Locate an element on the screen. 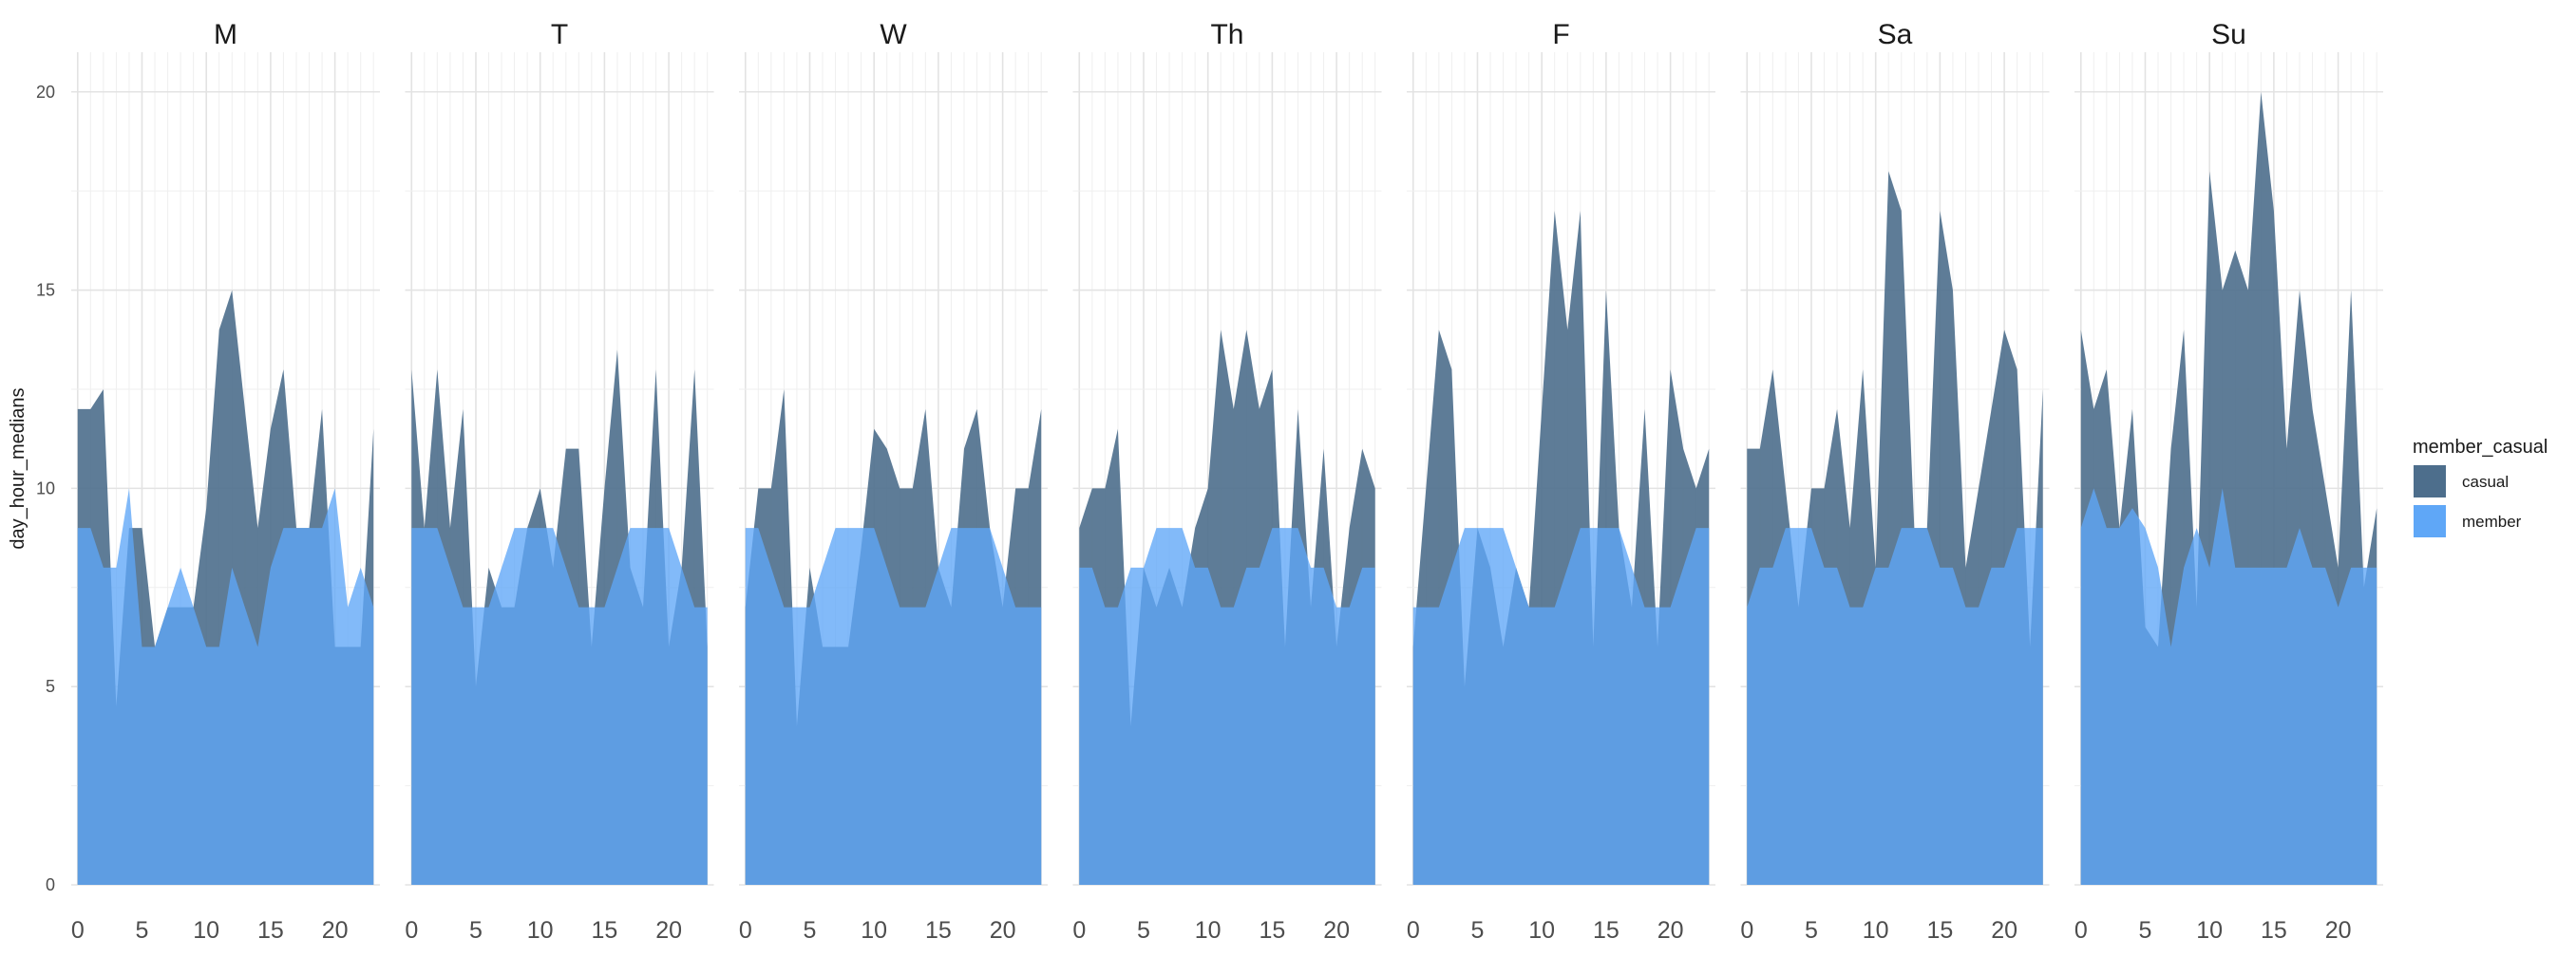  panel-T: T 0 5 10 15 20 is located at coordinates (559, 481).